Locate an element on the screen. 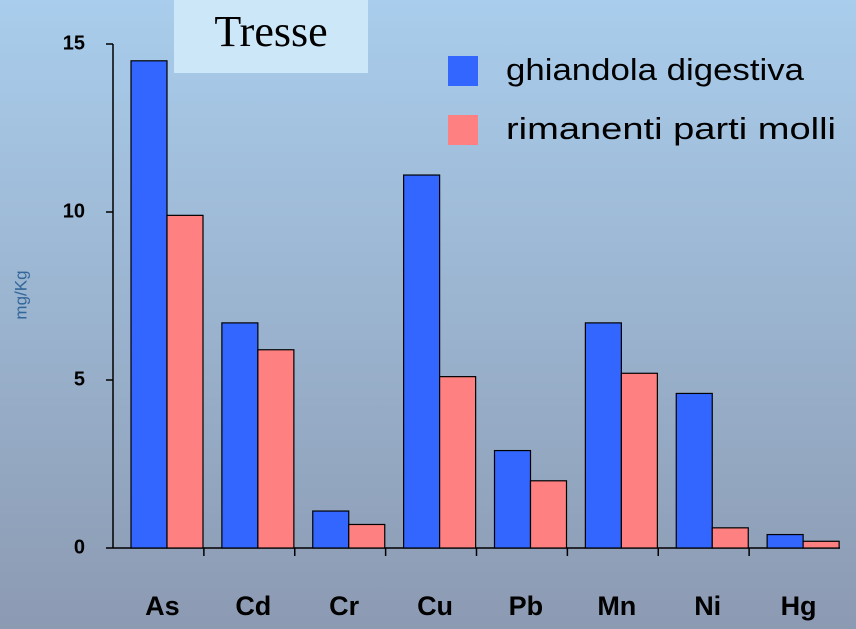 Image resolution: width=856 pixels, height=629 pixels. x-tick-label: Cu is located at coordinates (435, 606).